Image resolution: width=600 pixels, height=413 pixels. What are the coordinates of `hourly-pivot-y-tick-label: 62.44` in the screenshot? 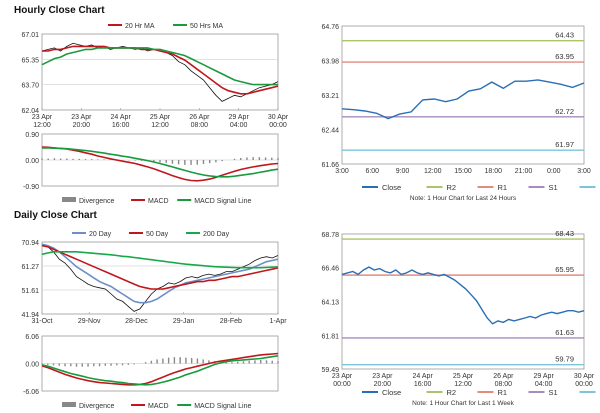 It's located at (330, 130).